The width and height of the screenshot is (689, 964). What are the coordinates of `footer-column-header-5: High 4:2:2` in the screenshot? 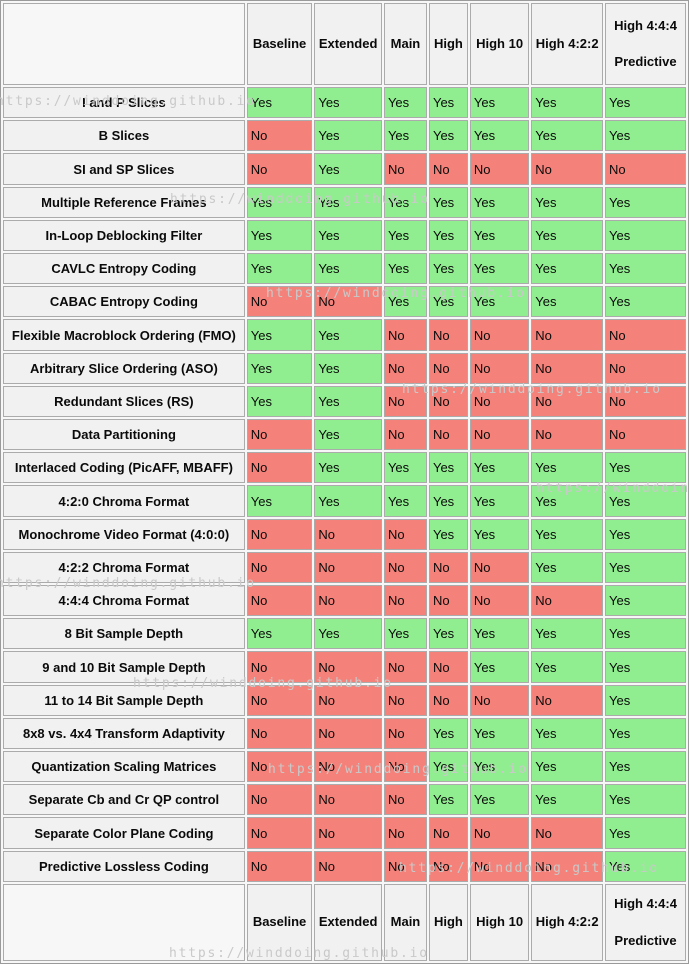 It's located at (567, 922).